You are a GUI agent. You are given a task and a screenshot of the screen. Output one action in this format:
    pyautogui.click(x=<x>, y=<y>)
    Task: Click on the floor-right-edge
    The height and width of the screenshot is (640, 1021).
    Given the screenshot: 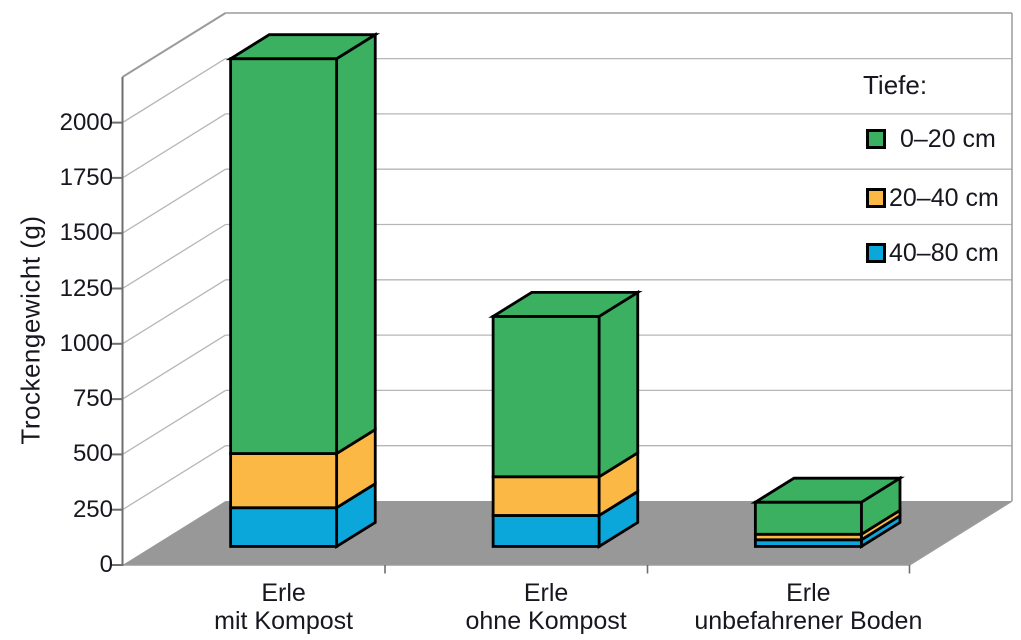 What is the action you would take?
    pyautogui.click(x=961, y=533)
    